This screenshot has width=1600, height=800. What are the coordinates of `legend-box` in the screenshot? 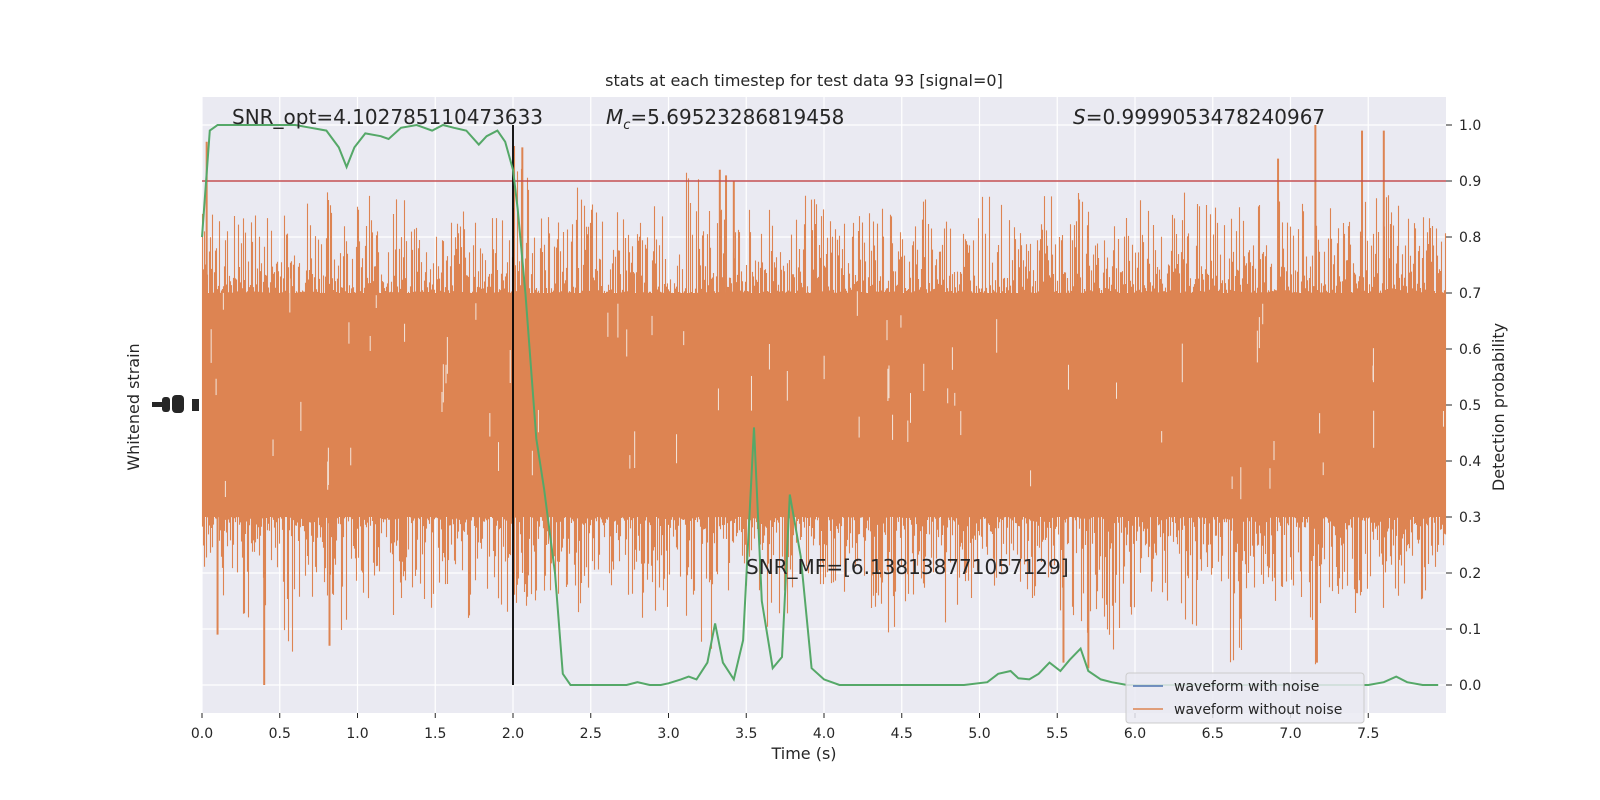 It's located at (1245, 698).